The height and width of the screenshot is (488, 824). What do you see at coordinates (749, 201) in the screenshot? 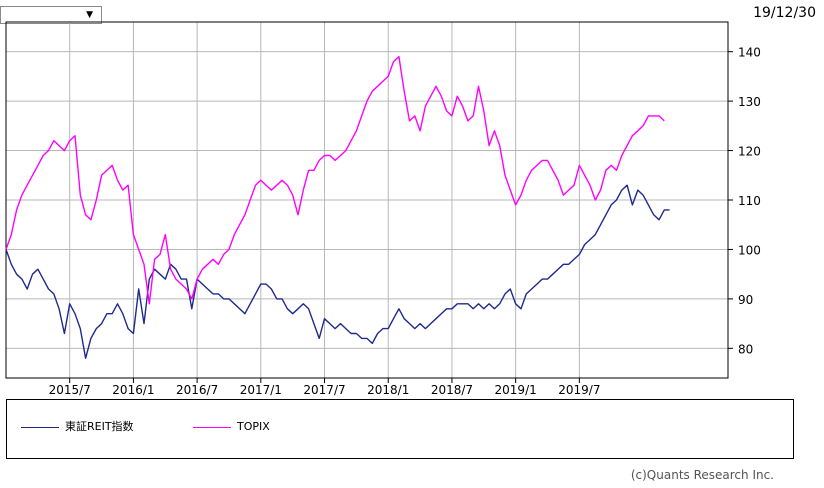
I see `y-tick-label: 110` at bounding box center [749, 201].